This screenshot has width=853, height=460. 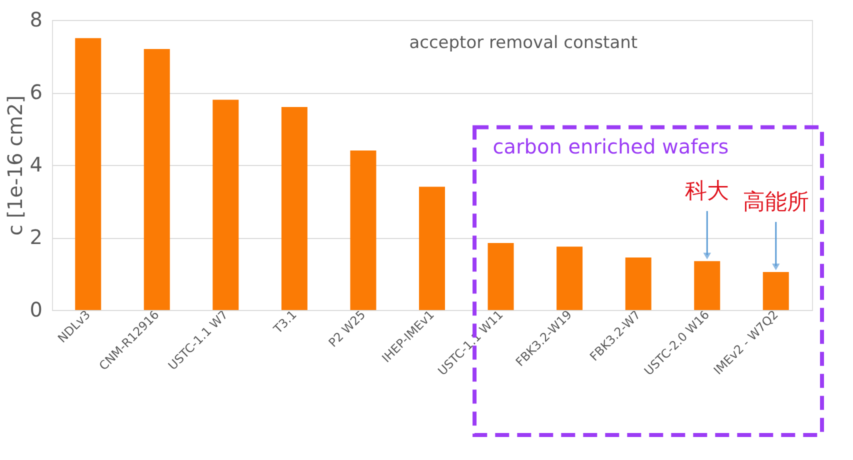 What do you see at coordinates (36, 310) in the screenshot?
I see `y-tick-label: 0` at bounding box center [36, 310].